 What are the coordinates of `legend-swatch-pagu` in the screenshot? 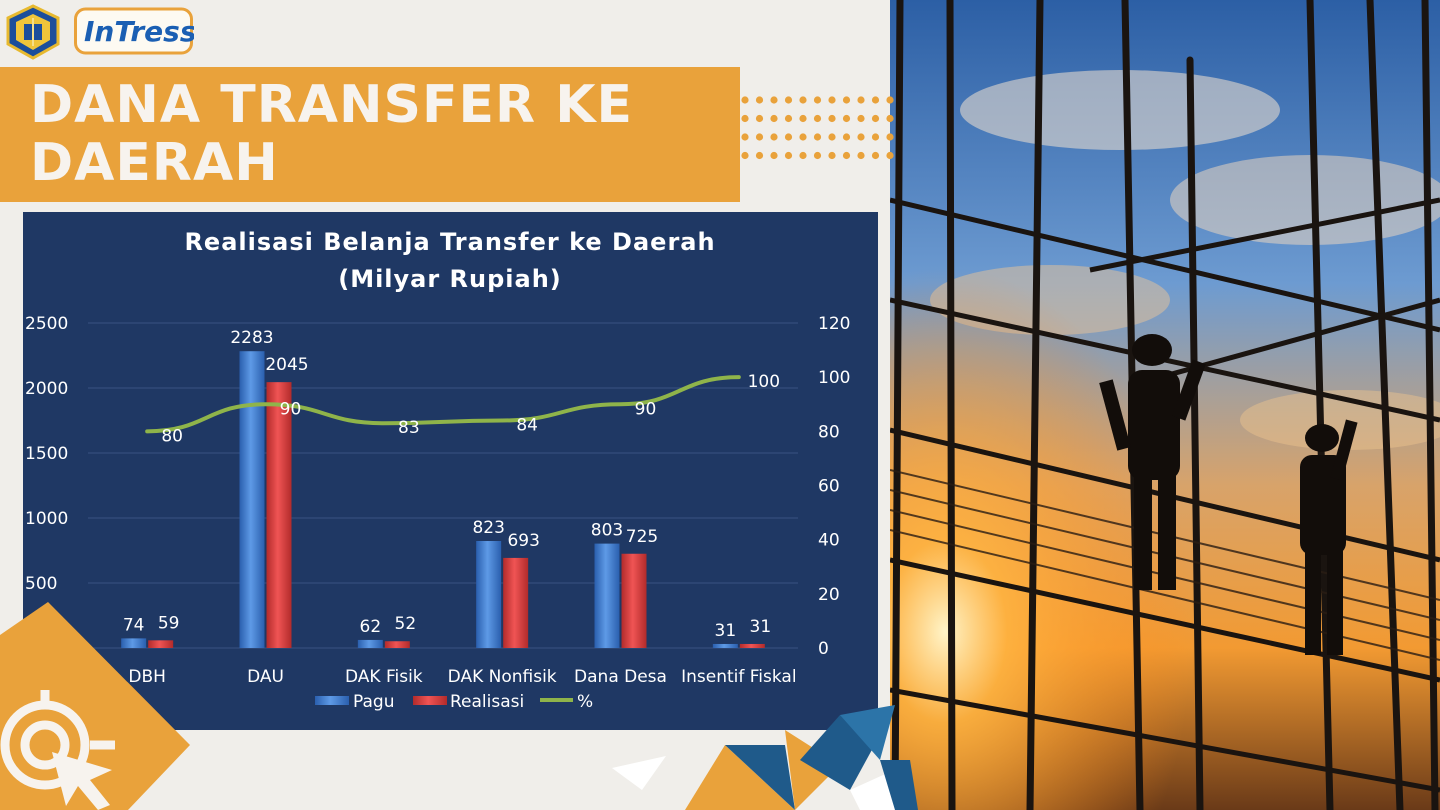 It's located at (332, 700).